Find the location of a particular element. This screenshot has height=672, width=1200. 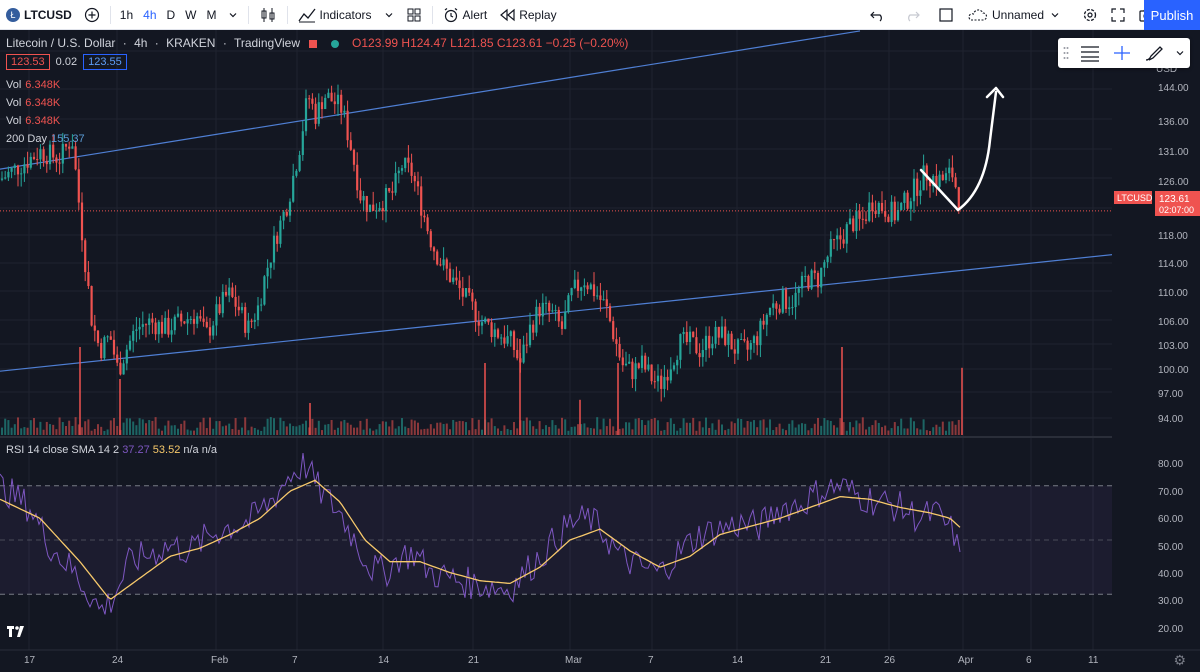

volume-bars is located at coordinates (482, 387).